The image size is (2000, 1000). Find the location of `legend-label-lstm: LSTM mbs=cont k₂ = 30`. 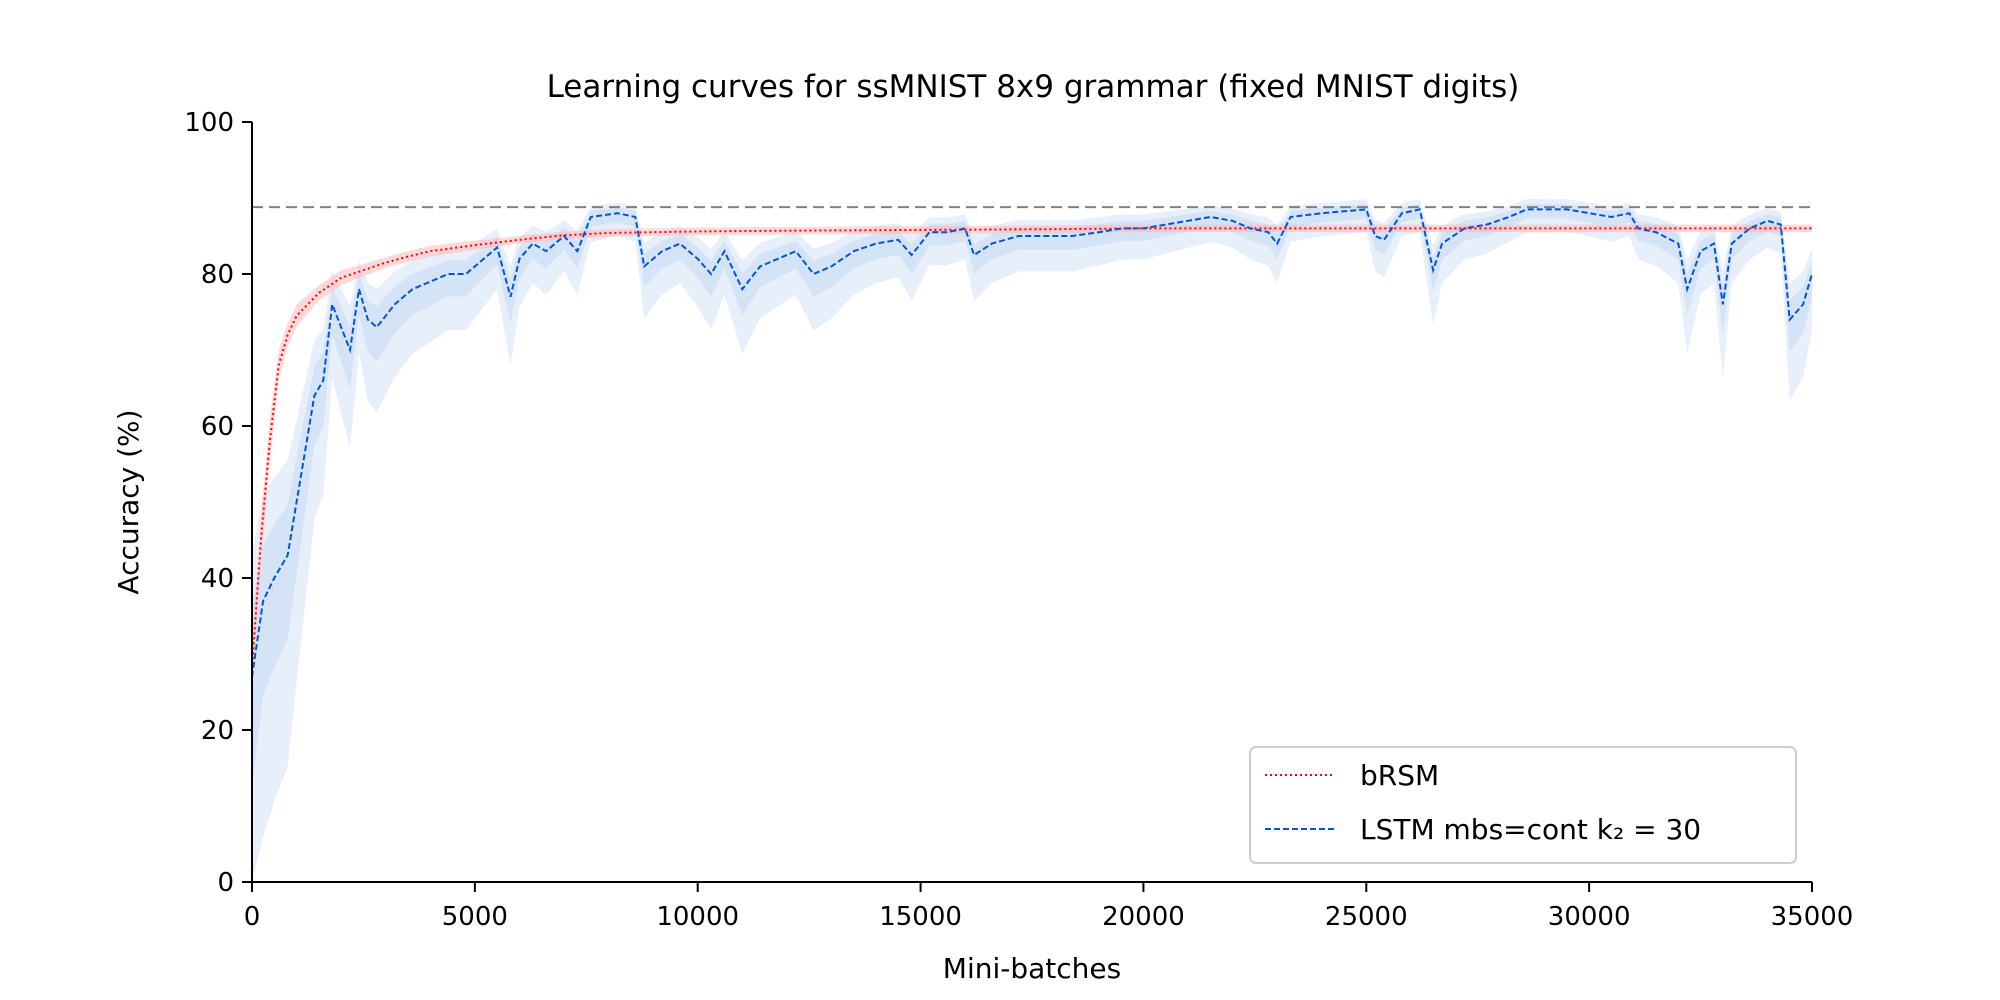

legend-label-lstm: LSTM mbs=cont k₂ = 30 is located at coordinates (1530, 829).